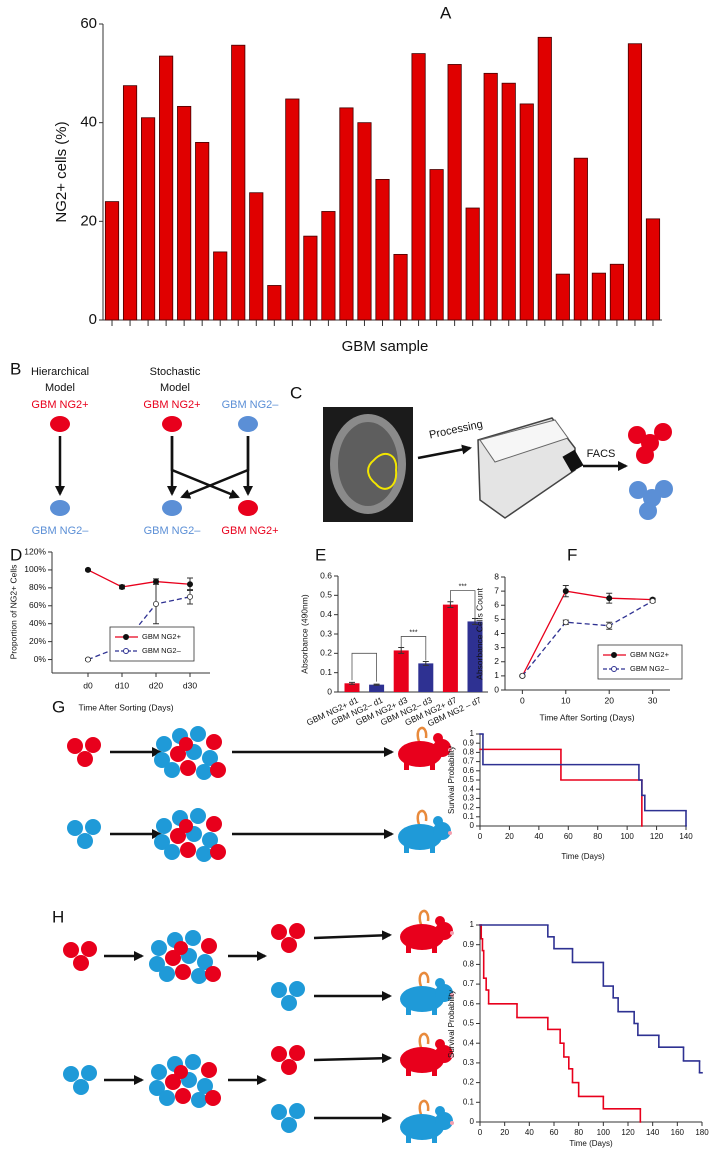 The width and height of the screenshot is (710, 1151). What do you see at coordinates (368, 464) in the screenshot?
I see `mri-image` at bounding box center [368, 464].